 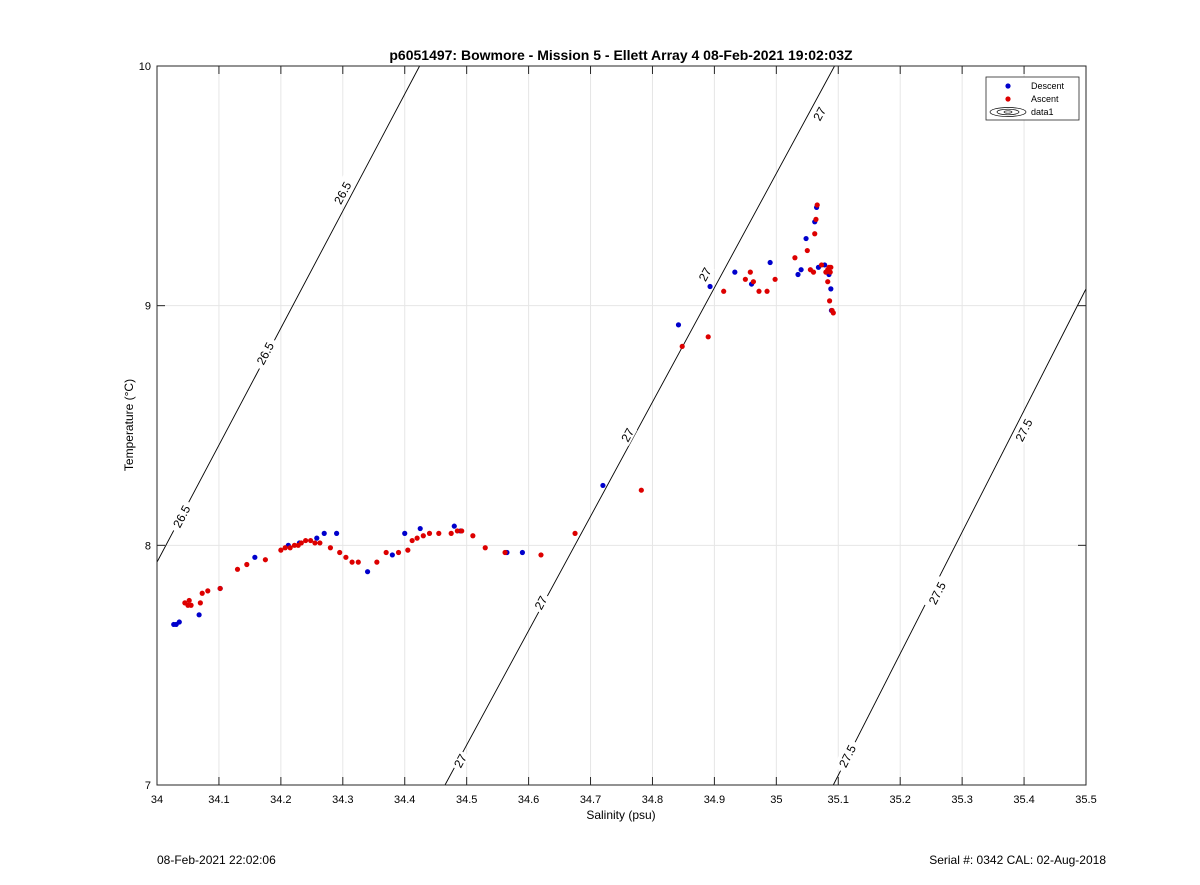 What do you see at coordinates (959, 537) in the screenshot?
I see `density-contour-27.5` at bounding box center [959, 537].